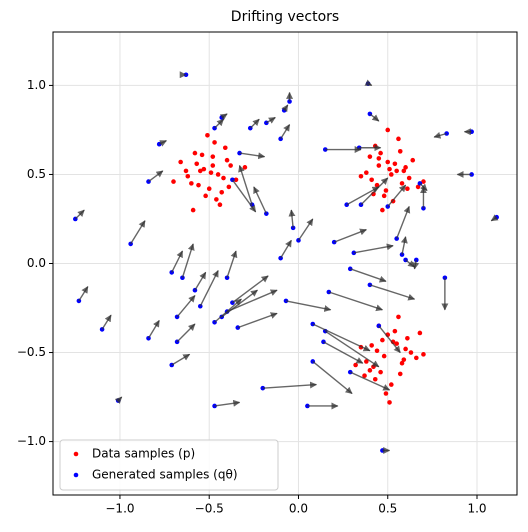 This screenshot has width=528, height=532. I want to click on legend-box, so click(169, 465).